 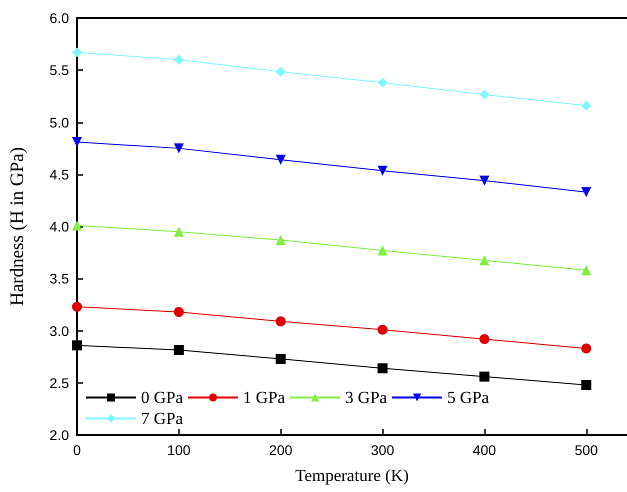 What do you see at coordinates (77, 450) in the screenshot?
I see `x-tick-label: 0` at bounding box center [77, 450].